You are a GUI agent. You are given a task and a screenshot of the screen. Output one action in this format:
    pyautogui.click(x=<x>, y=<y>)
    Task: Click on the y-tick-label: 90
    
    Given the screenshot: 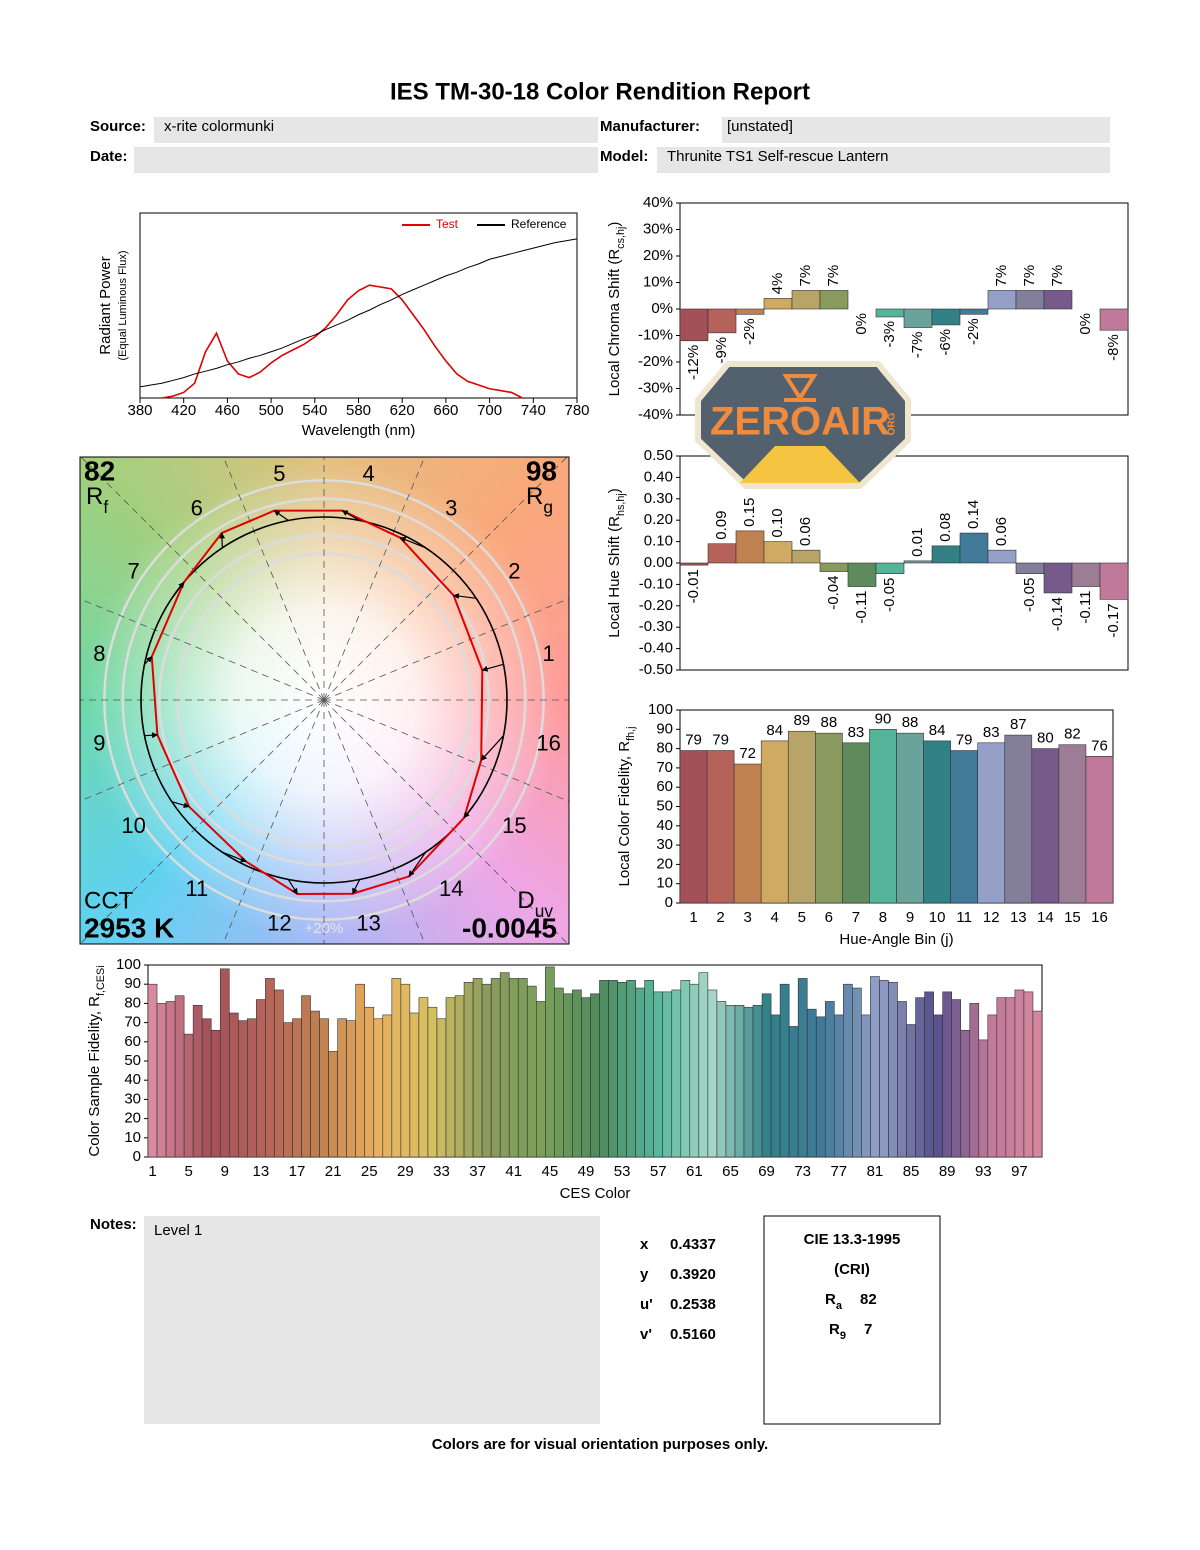 What is the action you would take?
    pyautogui.click(x=132, y=983)
    